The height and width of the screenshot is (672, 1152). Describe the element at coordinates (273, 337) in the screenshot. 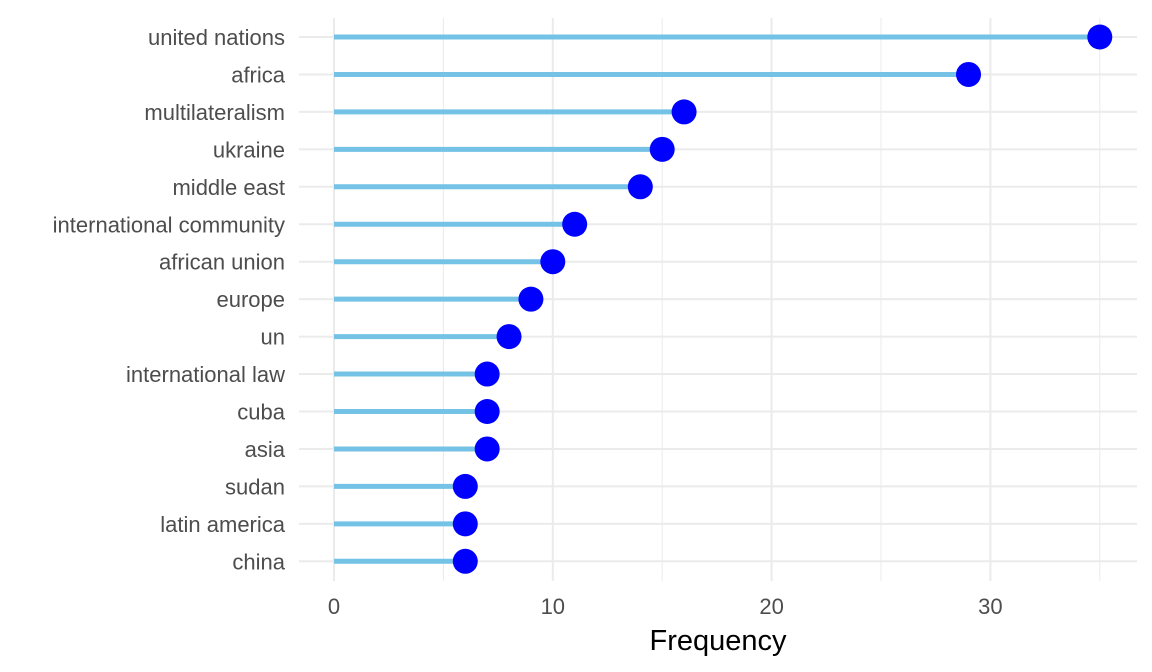

I see `y-tick-label: un` at that location.